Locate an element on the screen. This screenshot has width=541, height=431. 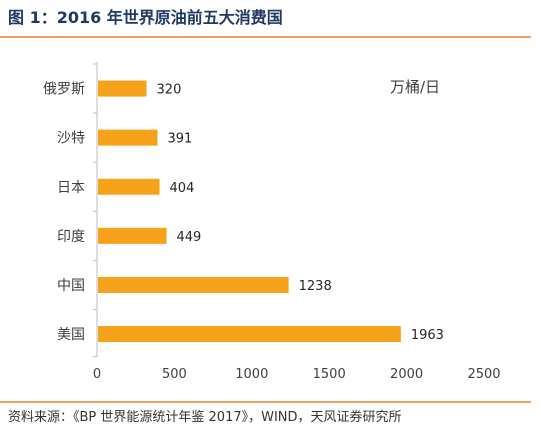
value-label-0: 320 is located at coordinates (169, 90).